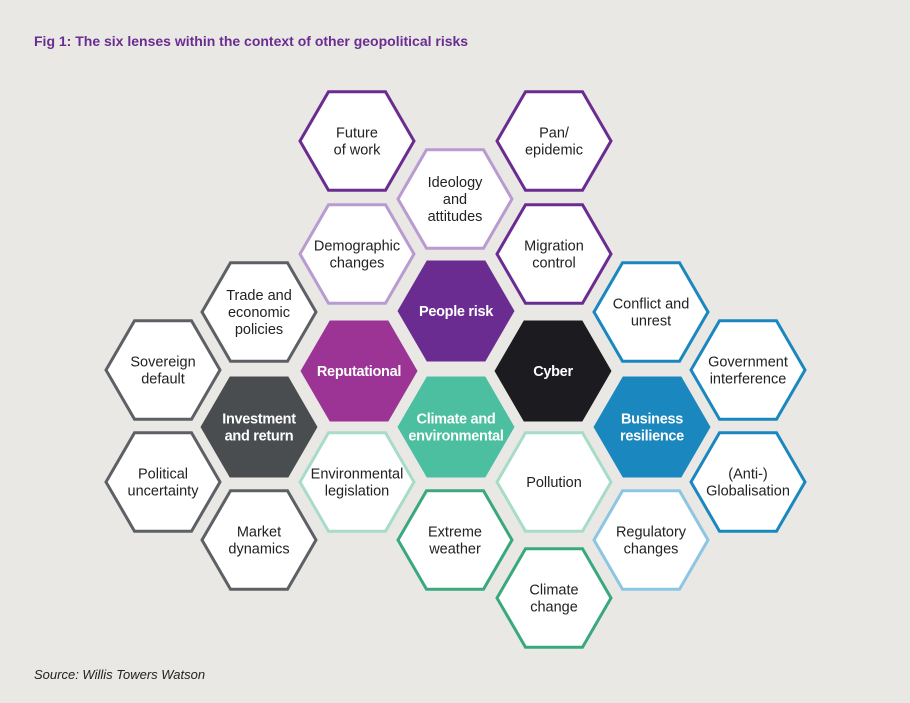  I want to click on hexagon-trade-and-economic-policies: Trade and economic policies, so click(259, 312).